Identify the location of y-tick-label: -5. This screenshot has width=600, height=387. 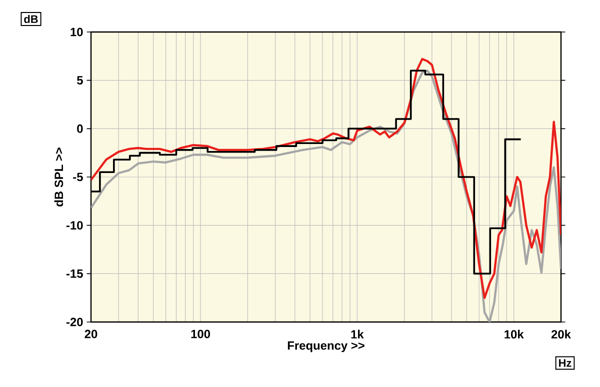
(78, 177).